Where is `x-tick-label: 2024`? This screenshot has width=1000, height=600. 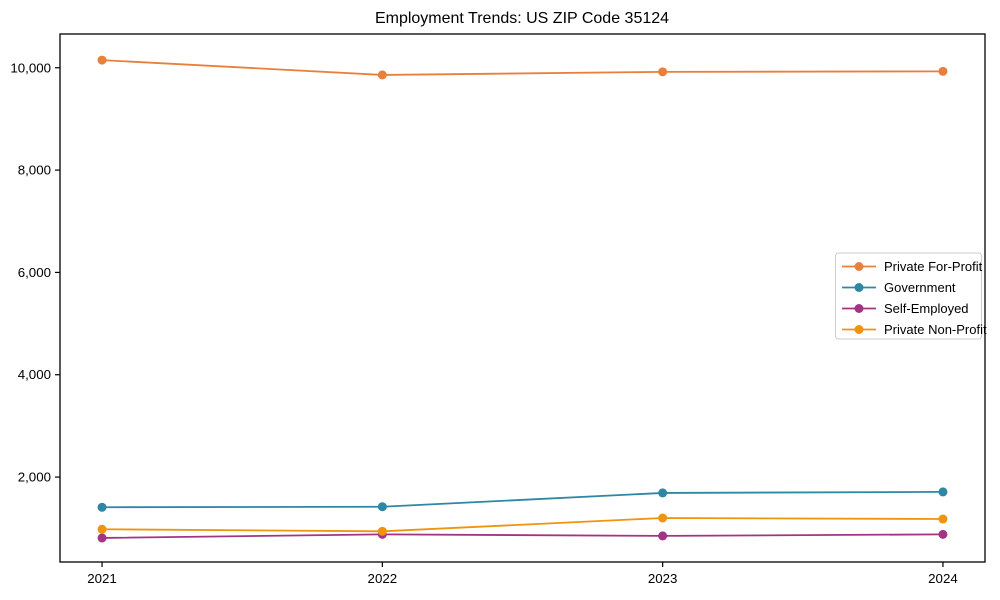 x-tick-label: 2024 is located at coordinates (943, 578).